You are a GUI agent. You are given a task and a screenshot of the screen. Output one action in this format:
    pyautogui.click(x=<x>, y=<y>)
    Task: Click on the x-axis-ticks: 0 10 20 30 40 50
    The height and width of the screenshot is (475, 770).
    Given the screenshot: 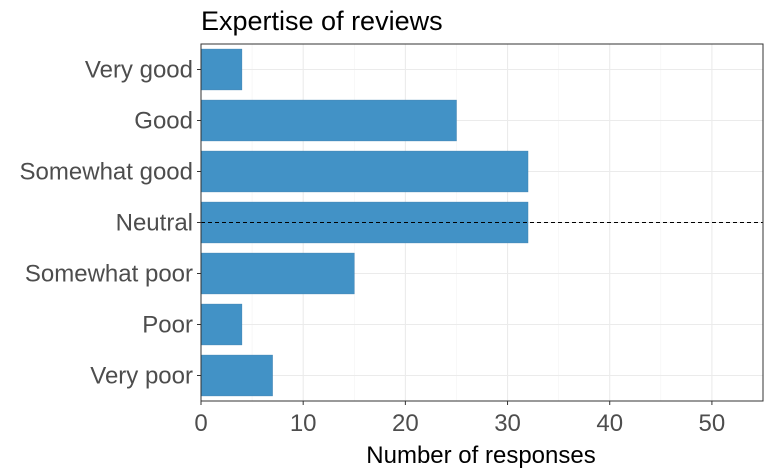 What is the action you would take?
    pyautogui.click(x=459, y=419)
    